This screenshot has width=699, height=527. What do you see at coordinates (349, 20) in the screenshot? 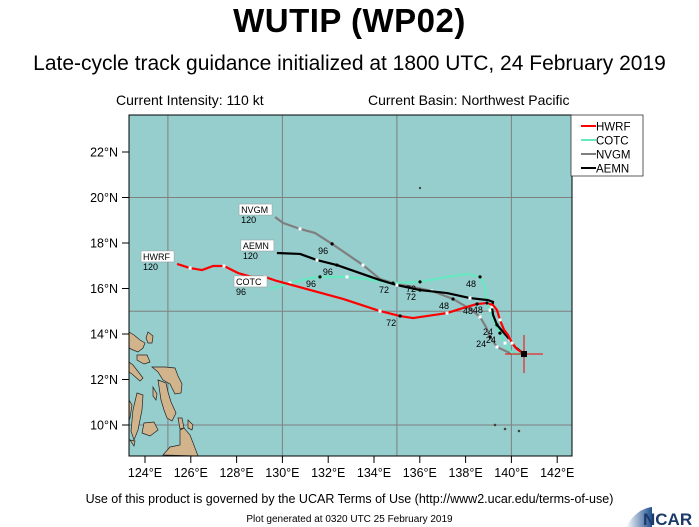
I see `storm-title: WUTIP (WP02)` at bounding box center [349, 20].